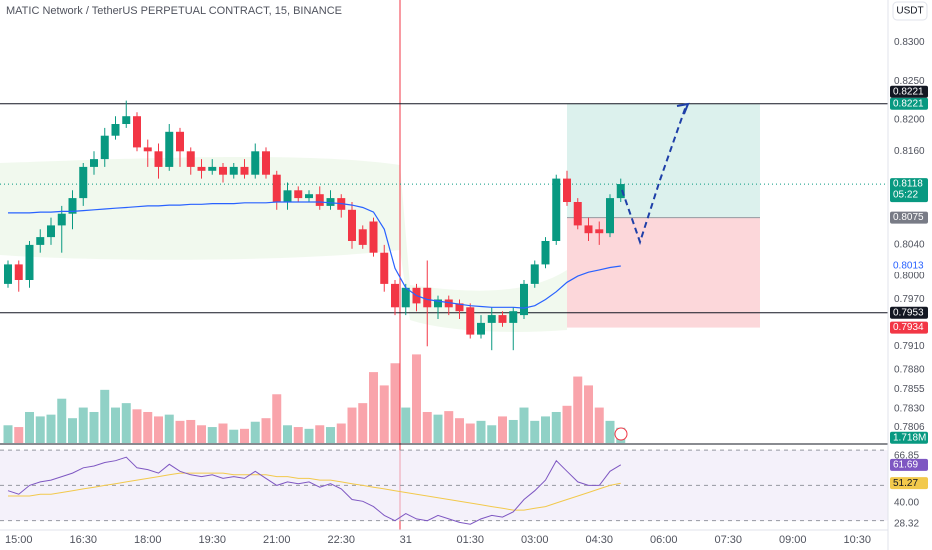  What do you see at coordinates (909, 427) in the screenshot?
I see `y-tick-label: 0.7806` at bounding box center [909, 427].